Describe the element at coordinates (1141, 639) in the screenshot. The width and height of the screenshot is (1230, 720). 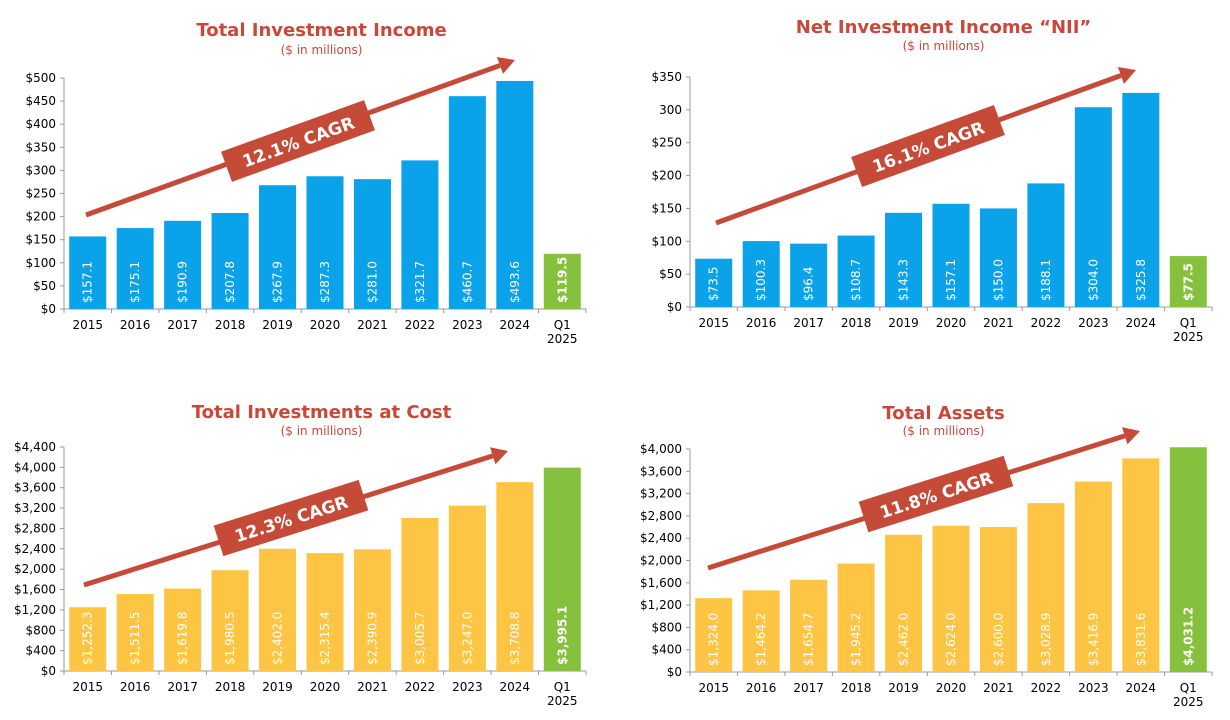
I see `bar-value-label: $3,831.6` at that location.